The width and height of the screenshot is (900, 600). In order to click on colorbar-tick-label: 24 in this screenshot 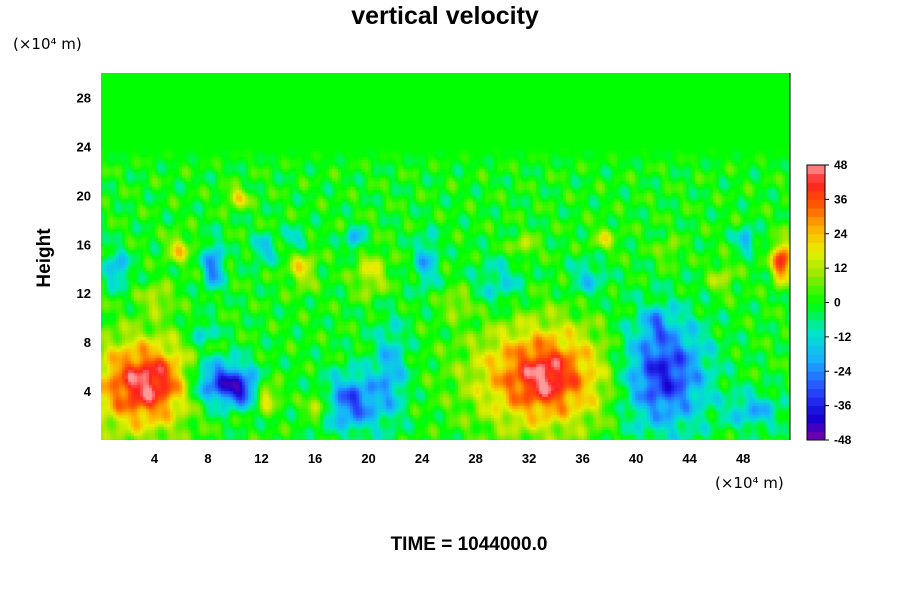, I will do `click(841, 234)`.